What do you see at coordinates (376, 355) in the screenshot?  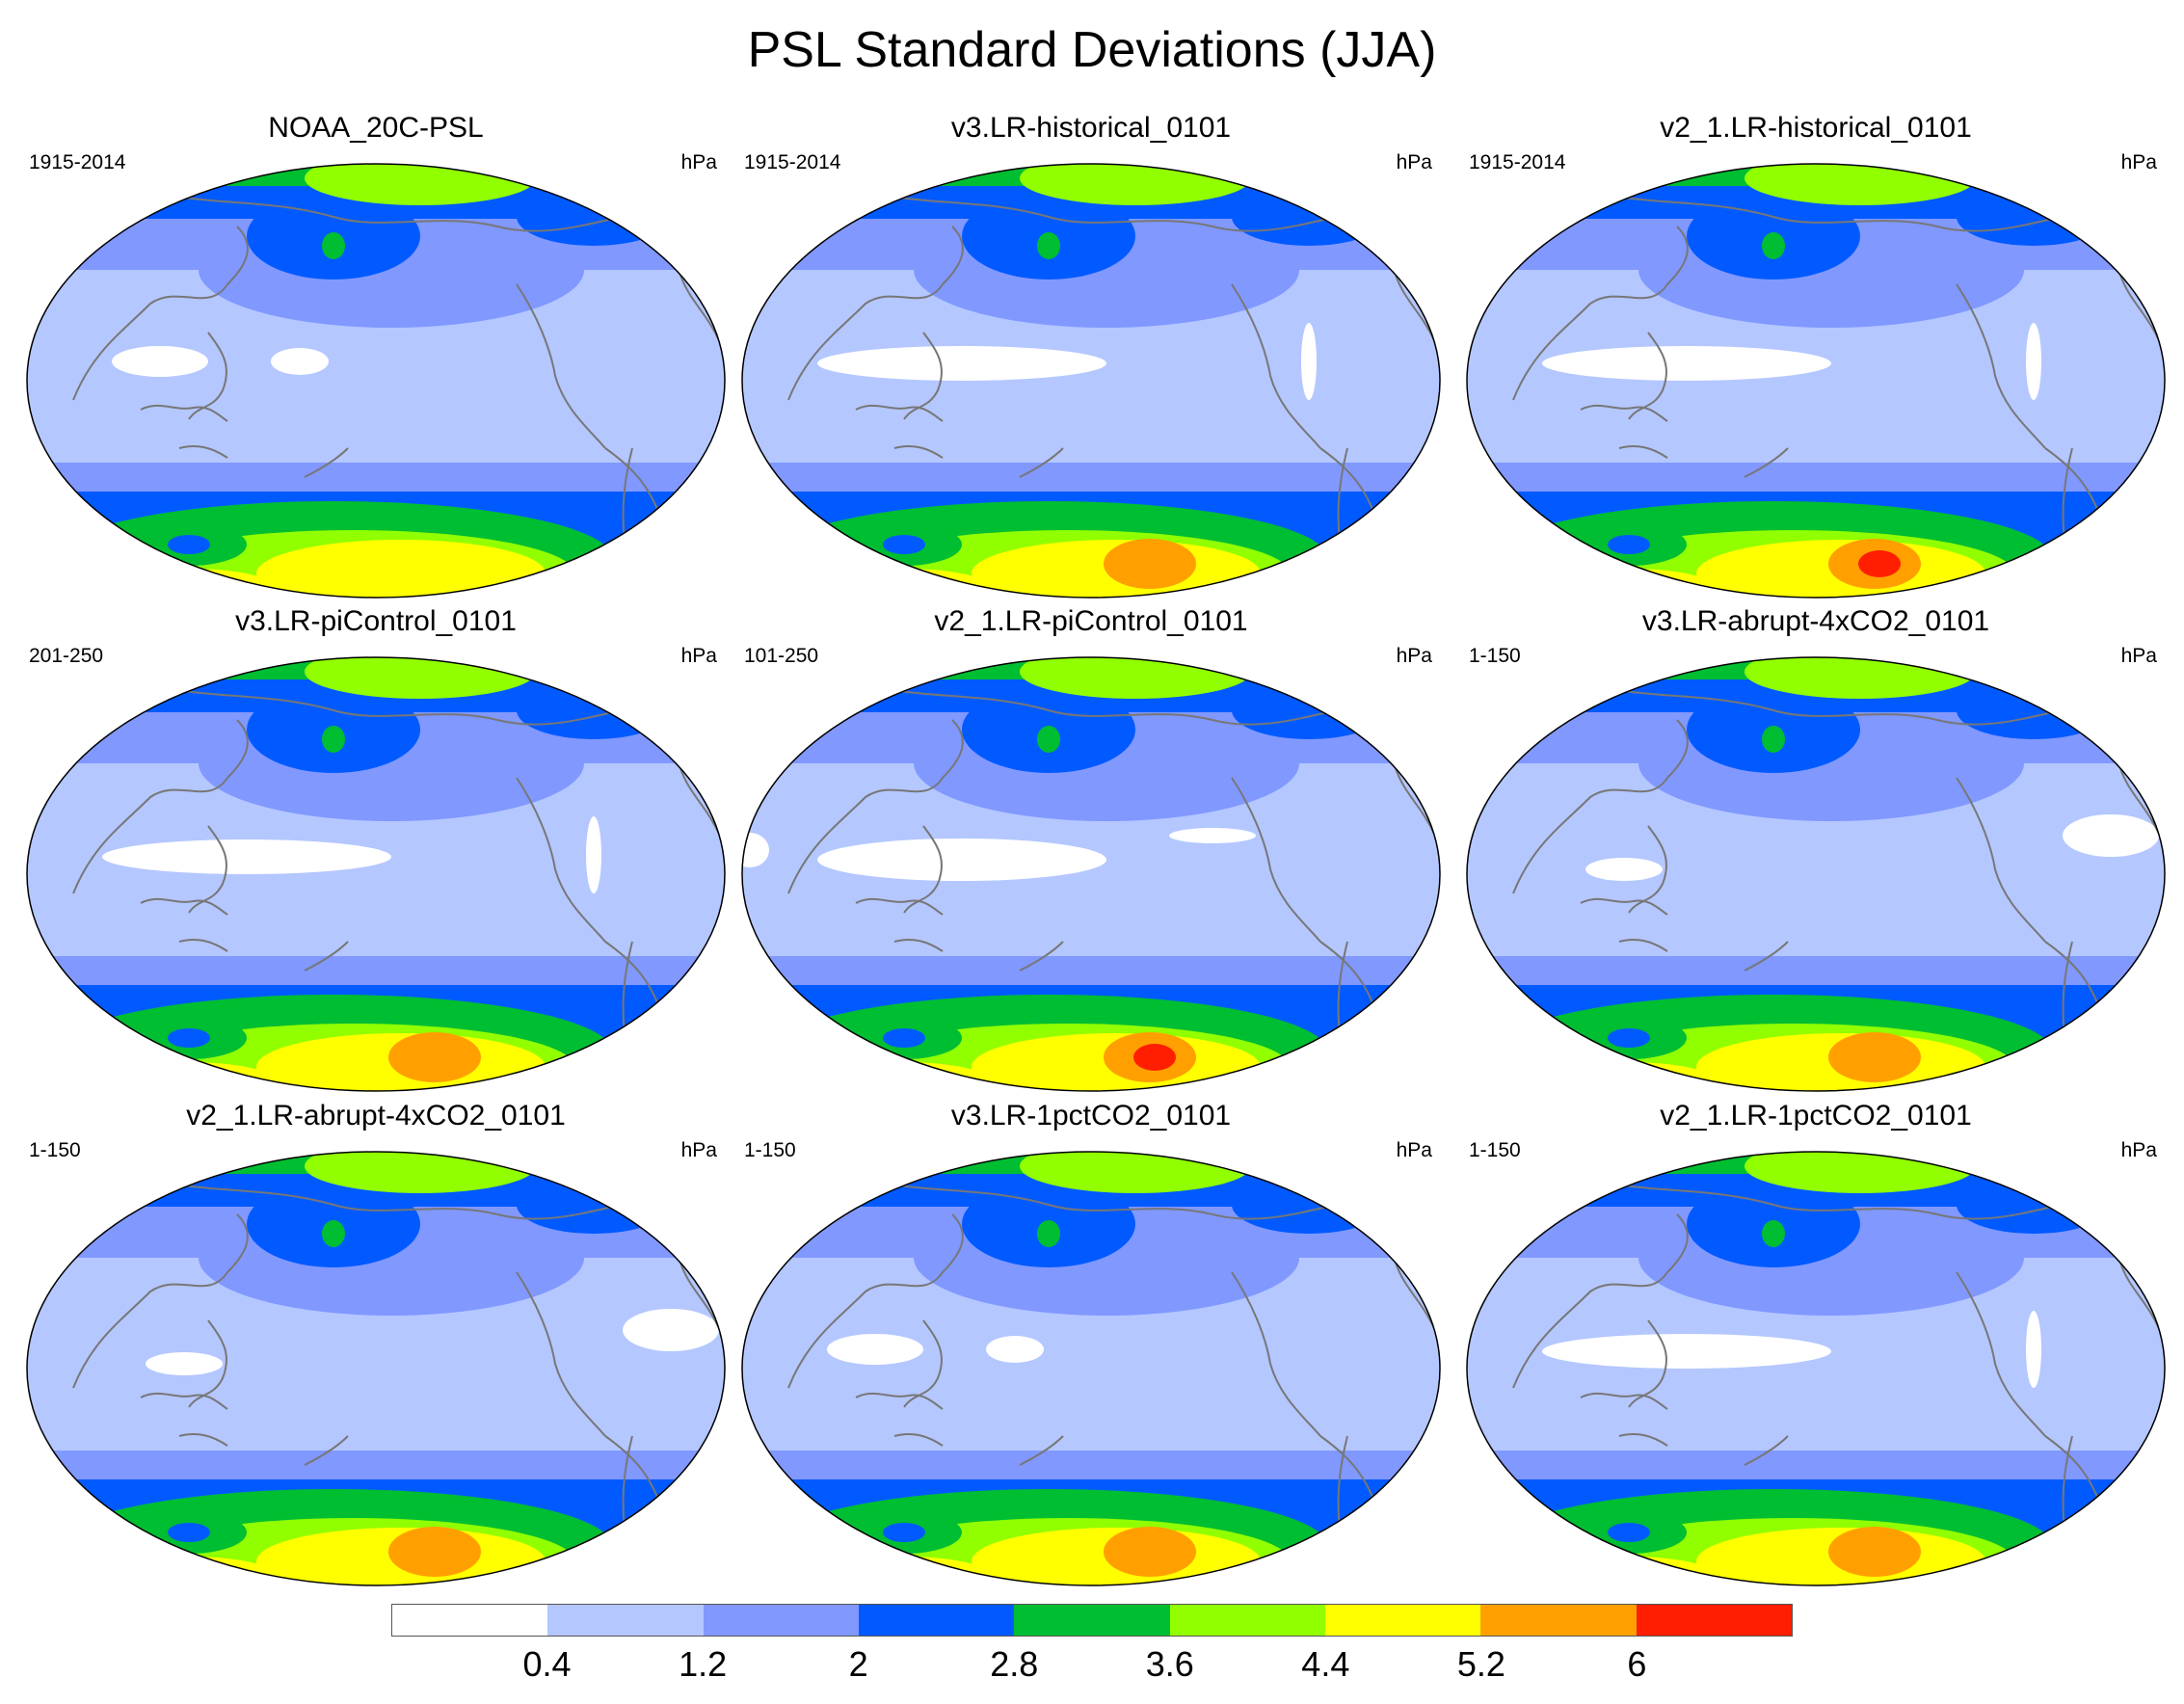 I see `map-panel: NOAA_20C-PSL 1915-2014 hPa` at bounding box center [376, 355].